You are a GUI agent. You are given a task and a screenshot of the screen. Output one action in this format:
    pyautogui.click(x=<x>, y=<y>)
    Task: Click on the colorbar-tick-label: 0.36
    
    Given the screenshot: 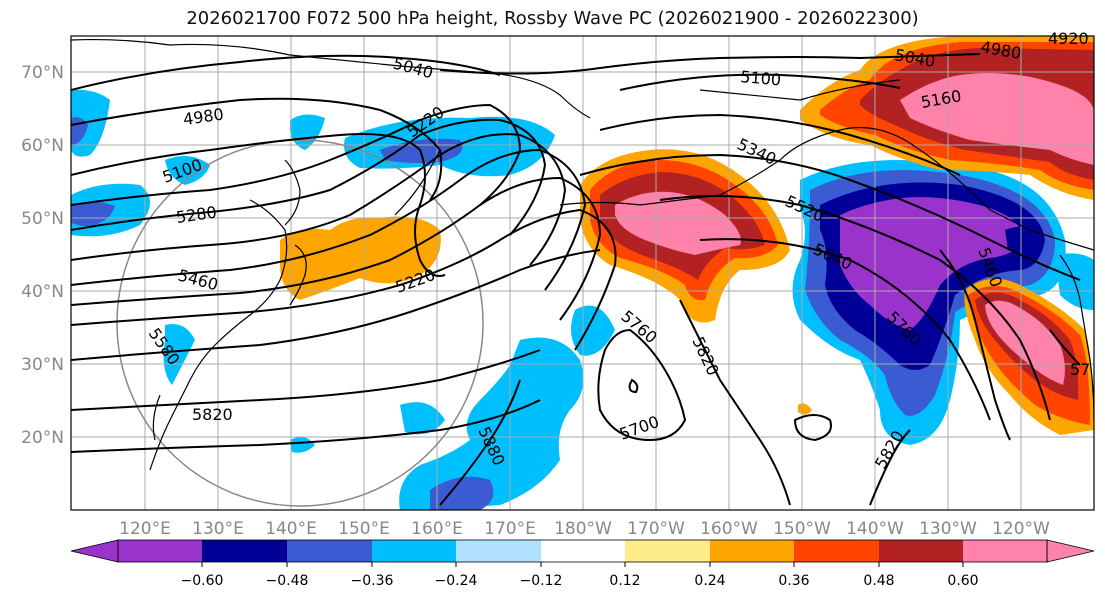 What is the action you would take?
    pyautogui.click(x=793, y=581)
    